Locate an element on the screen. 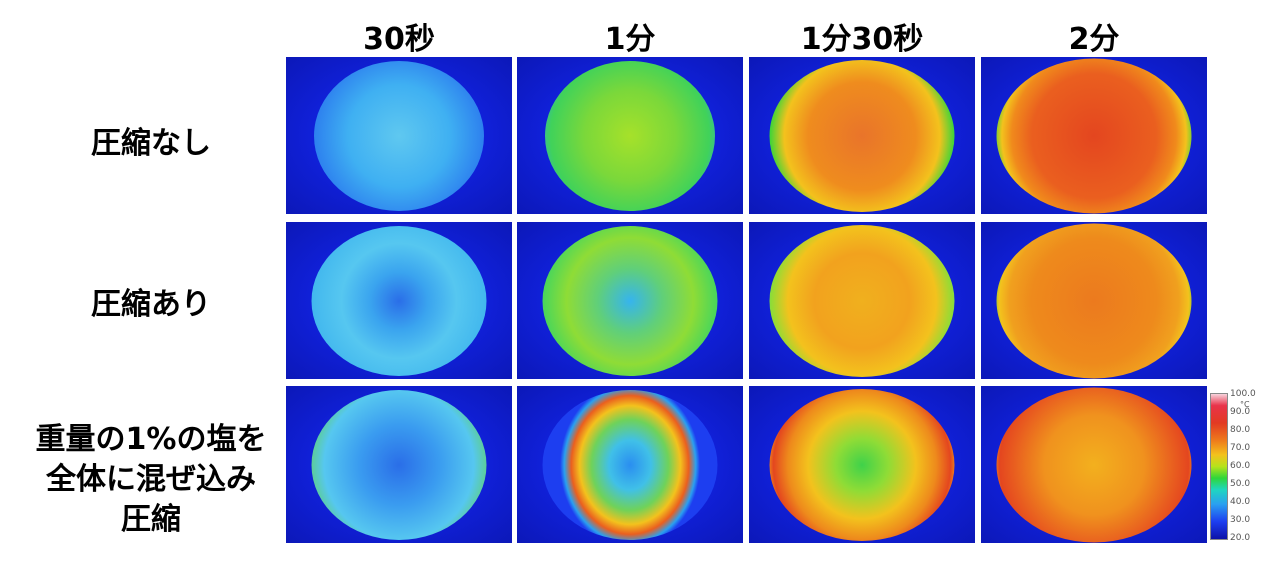  thermal-image-r3-2m is located at coordinates (1094, 464).